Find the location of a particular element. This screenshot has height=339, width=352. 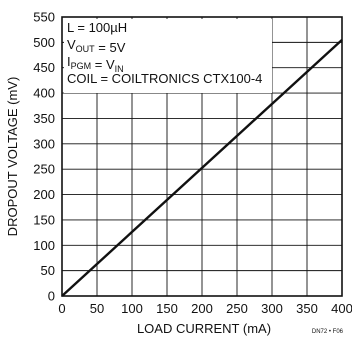

x-tick-label: 300 is located at coordinates (272, 308).